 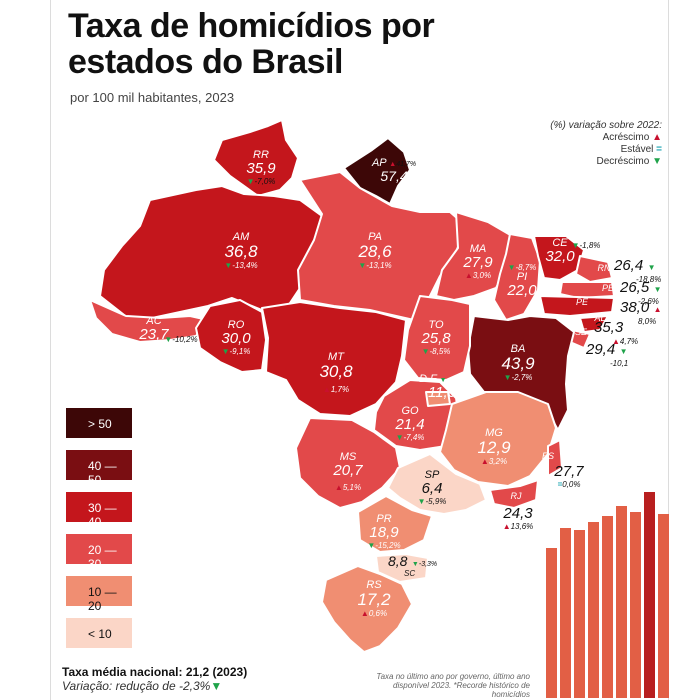 I want to click on state-BA, so click(x=521, y=373).